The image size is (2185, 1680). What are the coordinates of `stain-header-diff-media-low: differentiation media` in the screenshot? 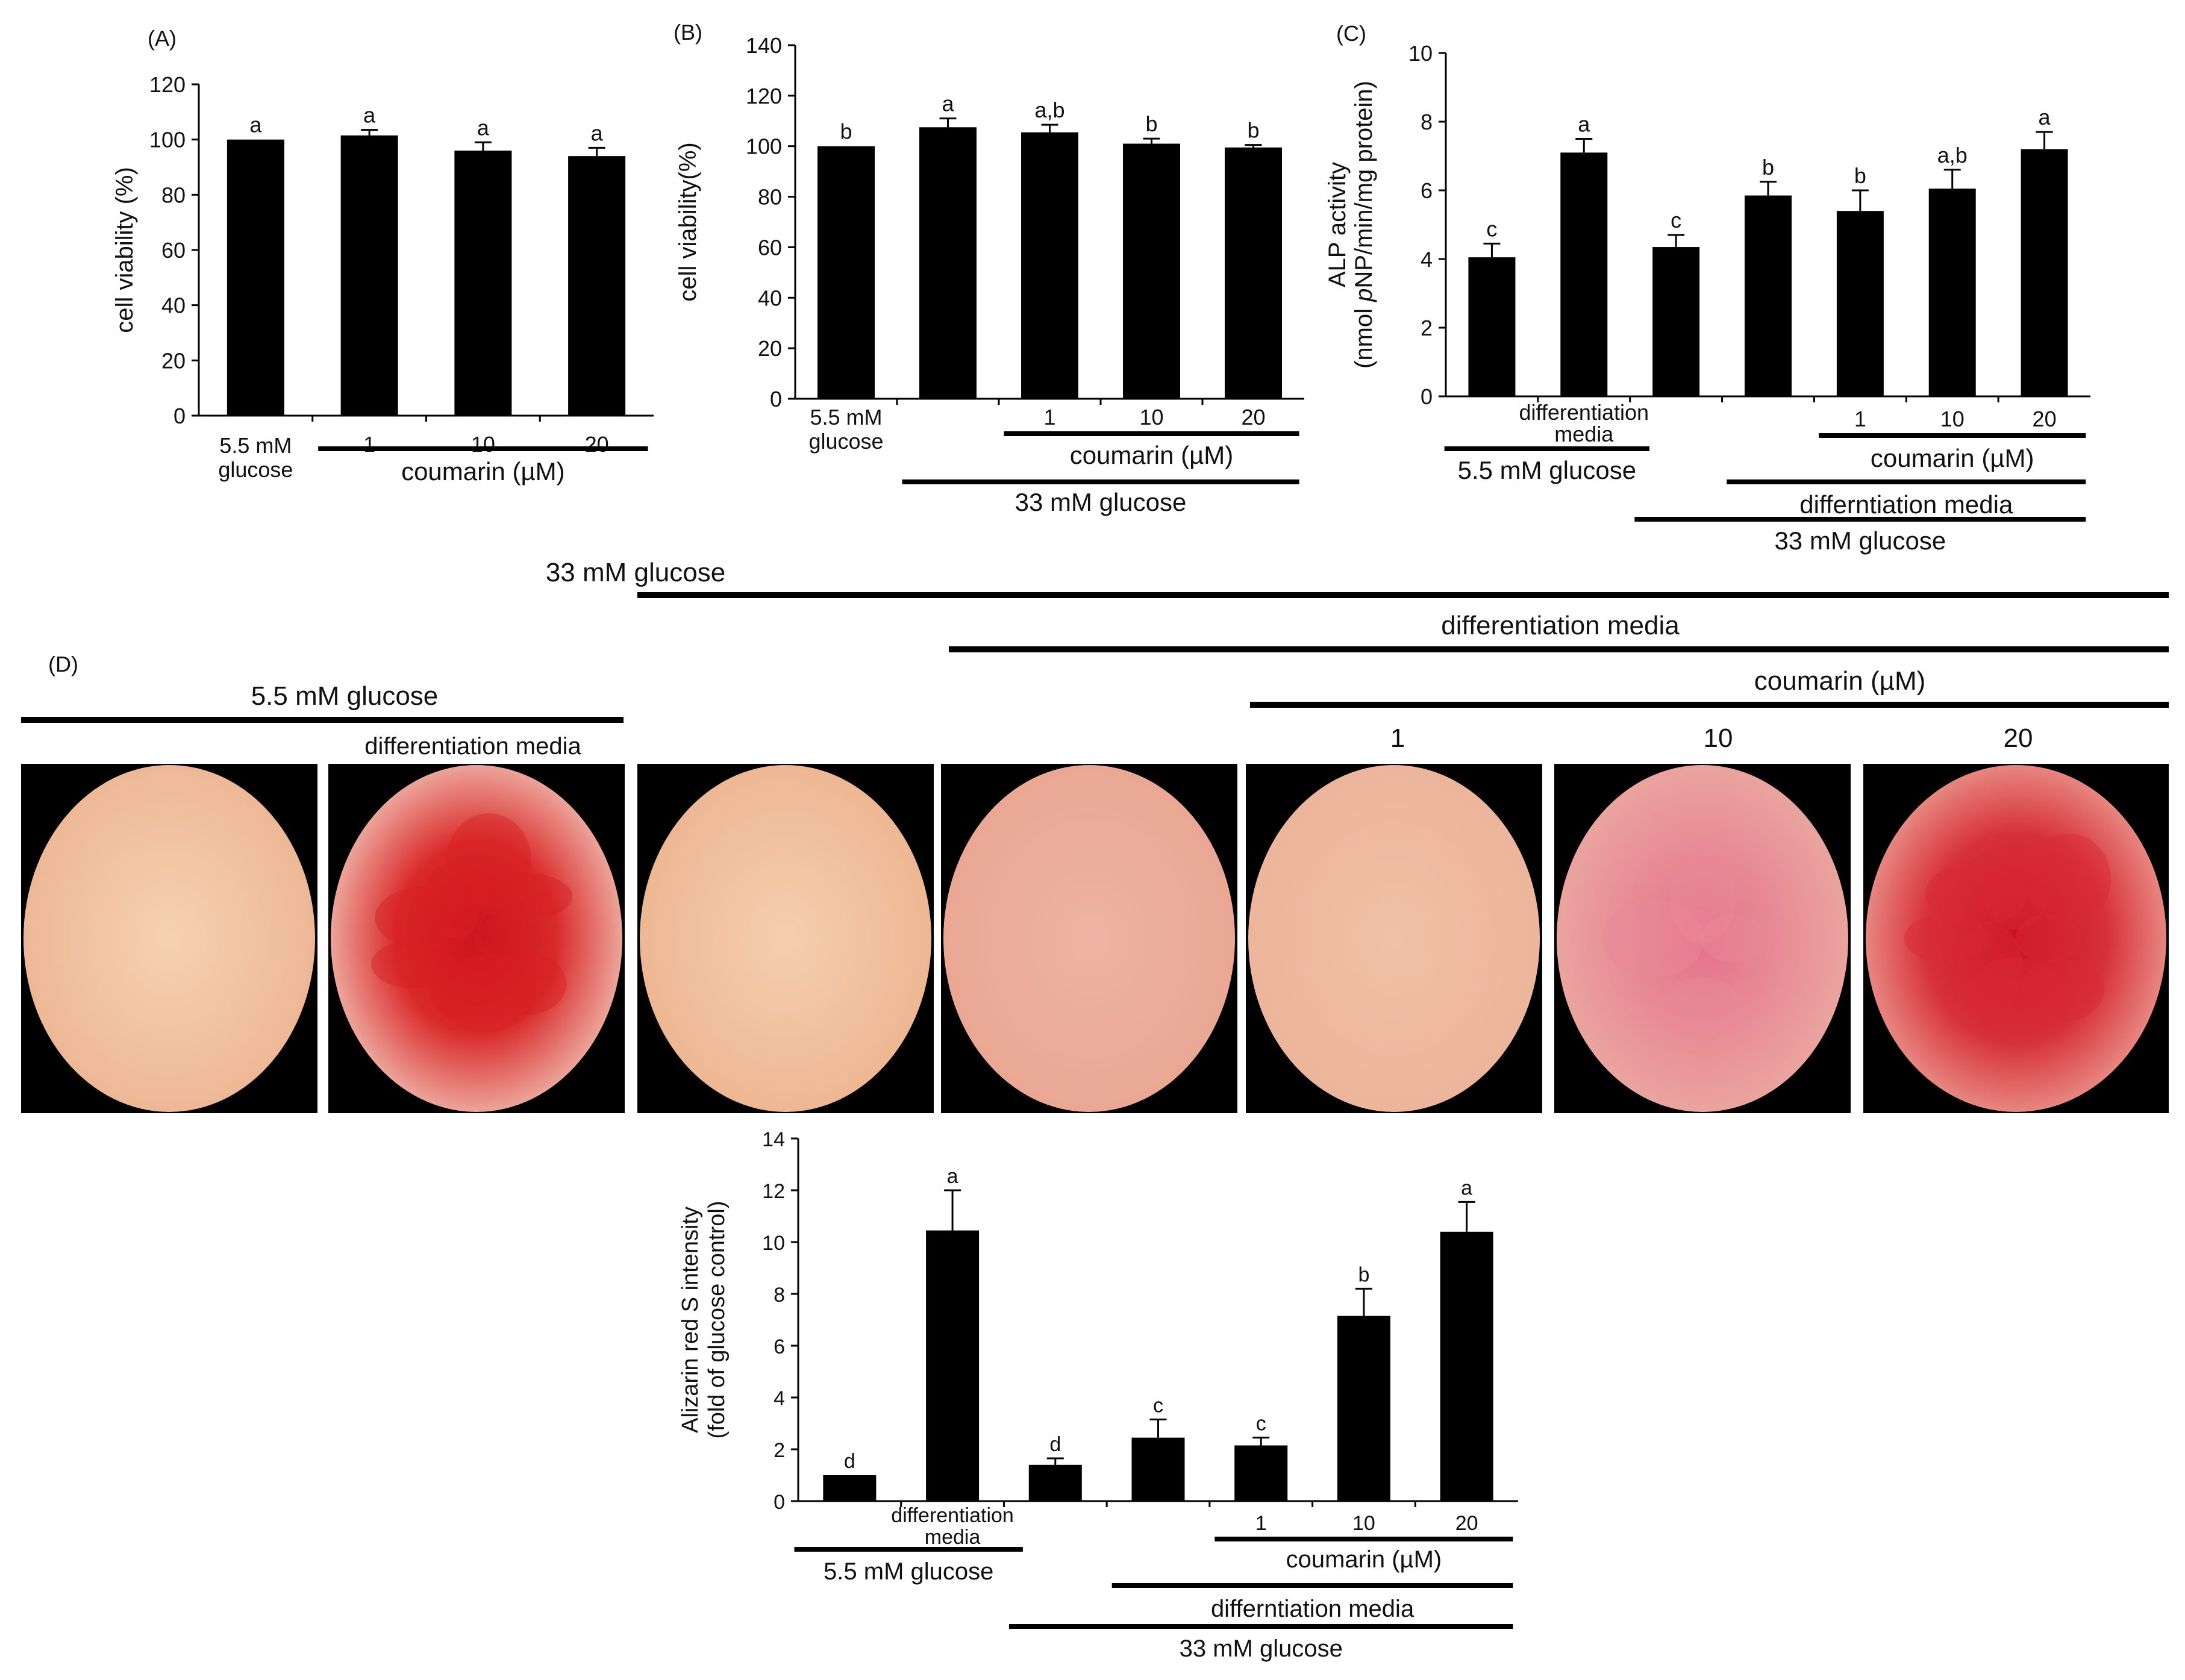 It's located at (472, 746).